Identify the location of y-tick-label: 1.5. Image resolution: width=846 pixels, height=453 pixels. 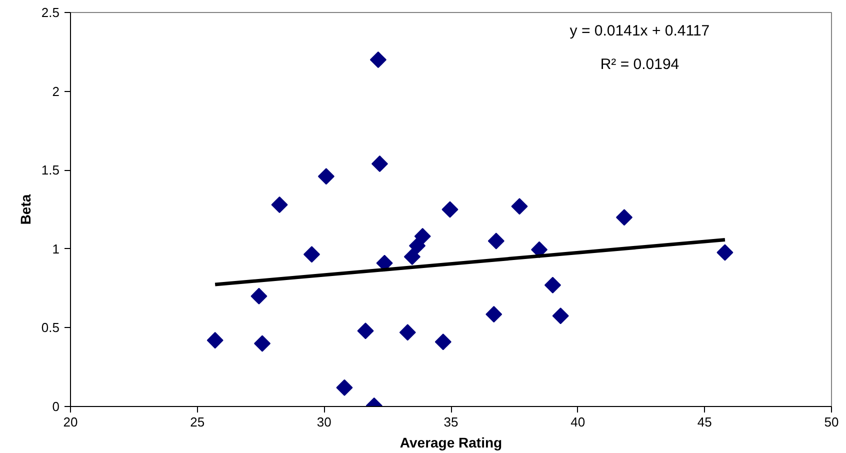
(50, 170).